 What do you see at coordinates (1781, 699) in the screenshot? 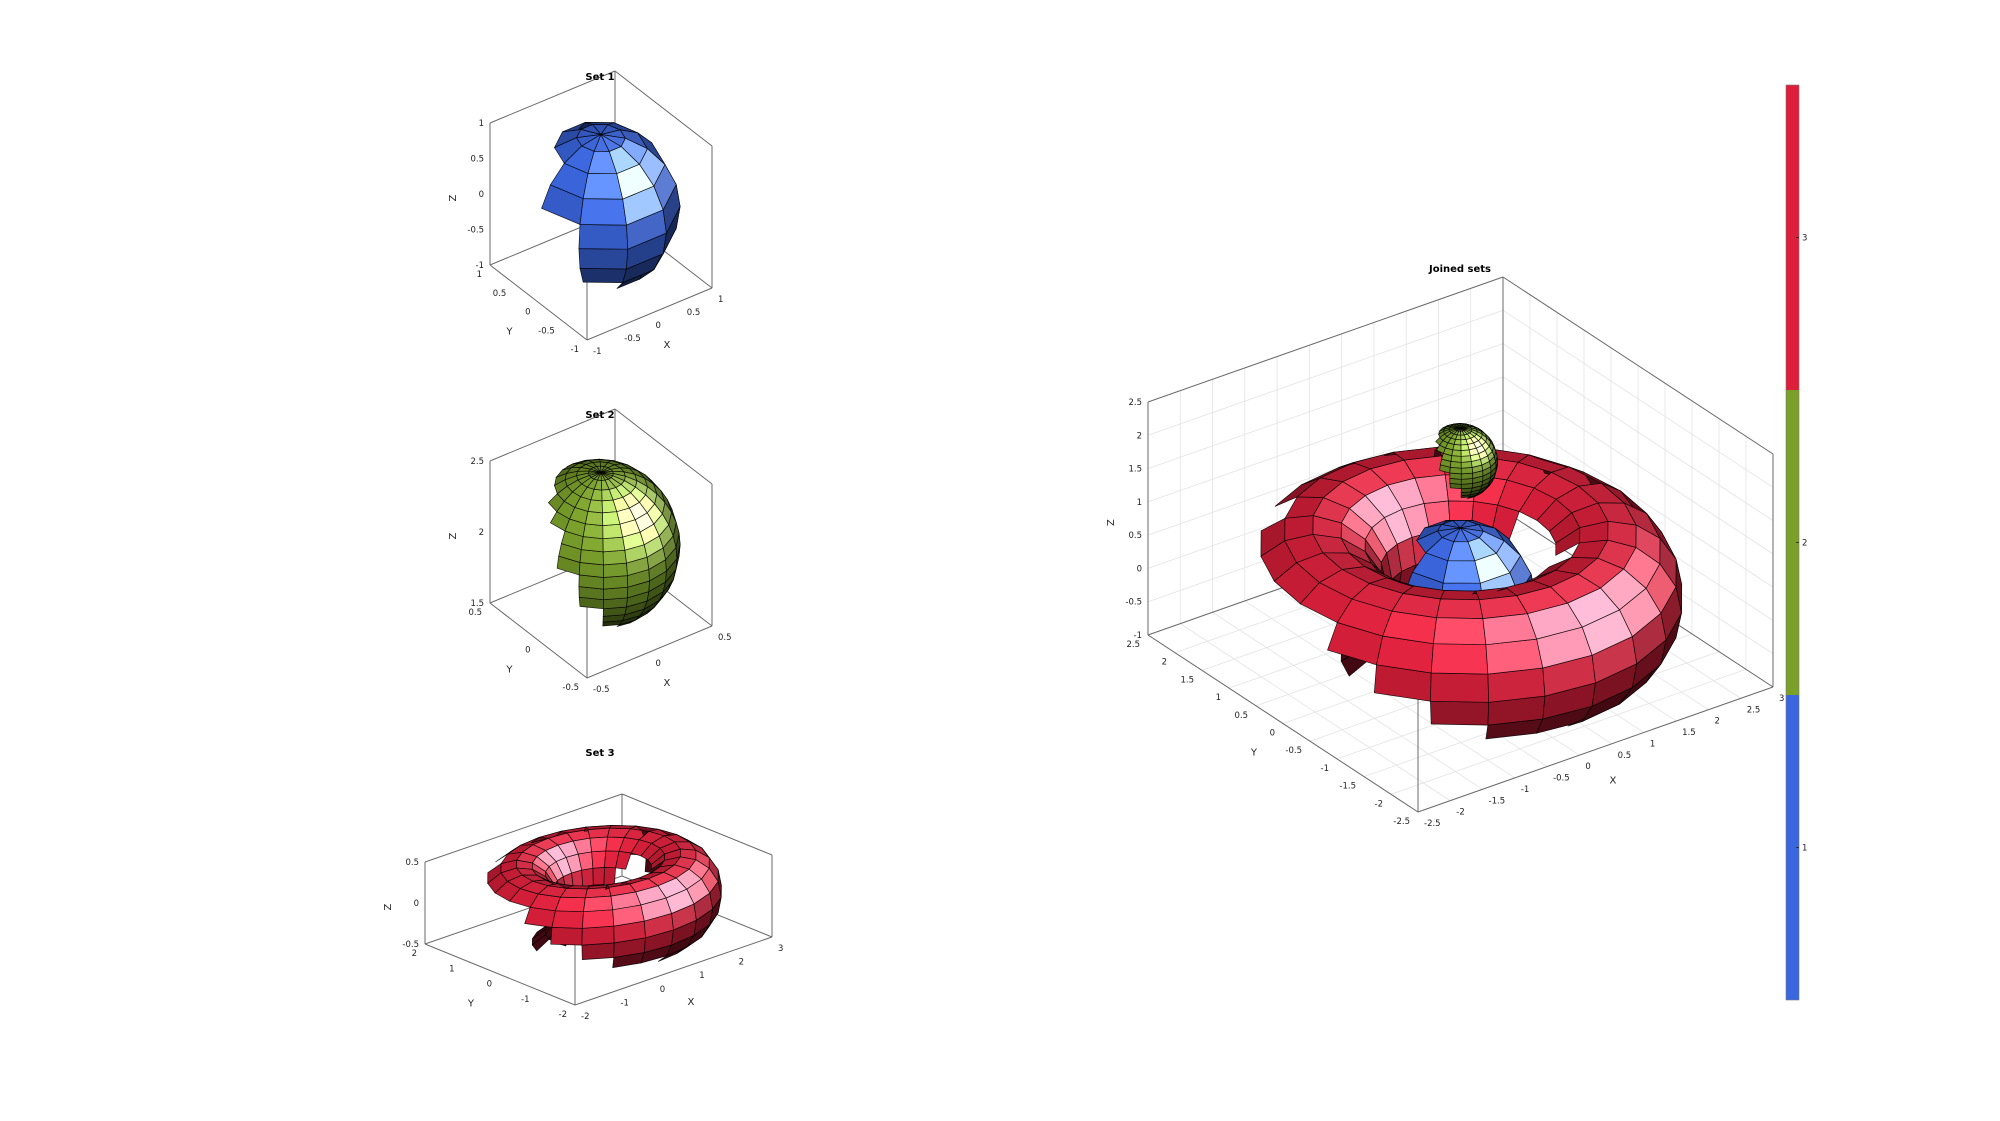
I see `x-tick-label: 3` at bounding box center [1781, 699].